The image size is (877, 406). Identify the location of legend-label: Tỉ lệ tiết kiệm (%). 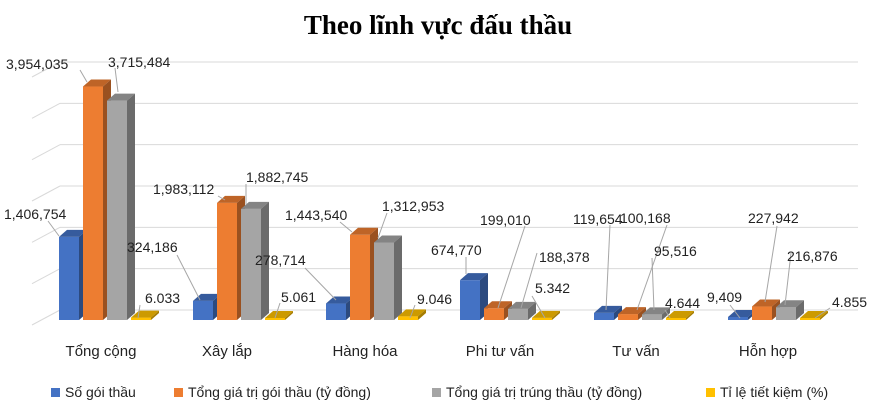
(774, 392).